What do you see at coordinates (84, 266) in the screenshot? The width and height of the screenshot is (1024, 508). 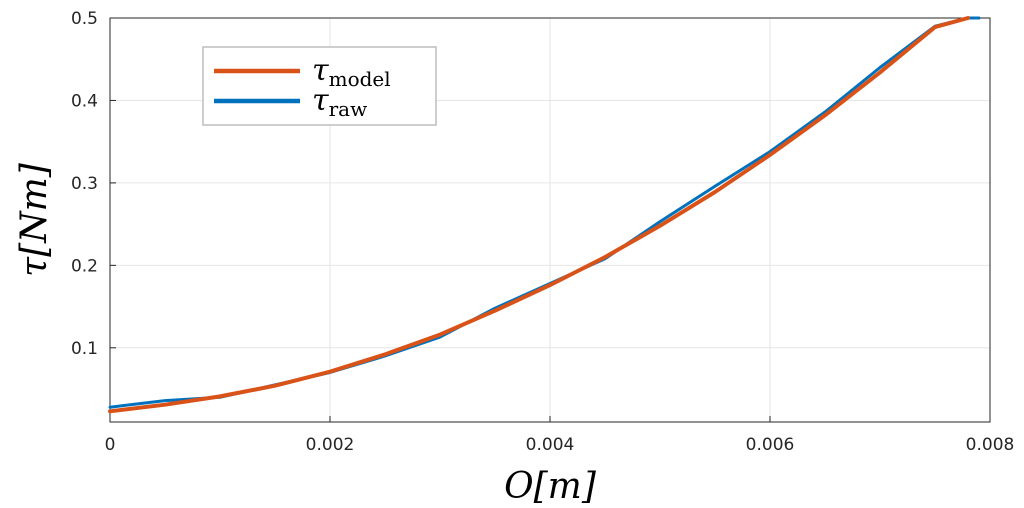 I see `y-tick-label: 0.2` at bounding box center [84, 266].